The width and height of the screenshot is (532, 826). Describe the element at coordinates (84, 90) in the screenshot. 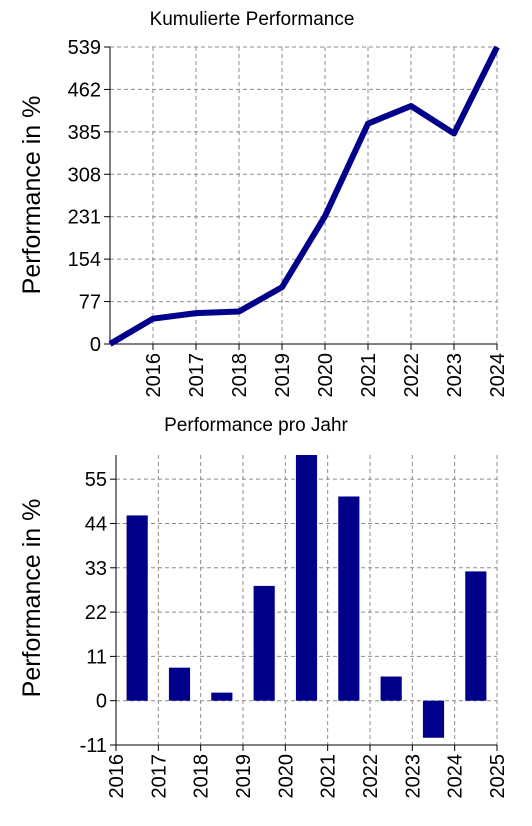

I see `y-tick-label: 462` at that location.